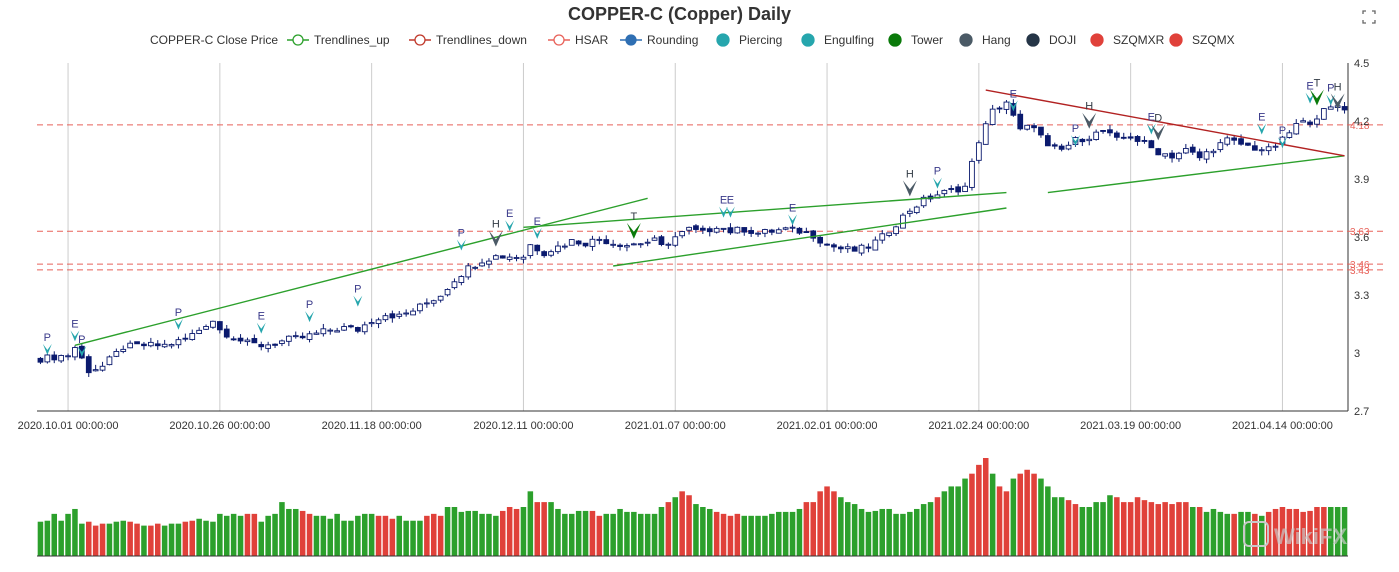 The height and width of the screenshot is (572, 1399). I want to click on legend-item-tower: Tower, so click(913, 40).